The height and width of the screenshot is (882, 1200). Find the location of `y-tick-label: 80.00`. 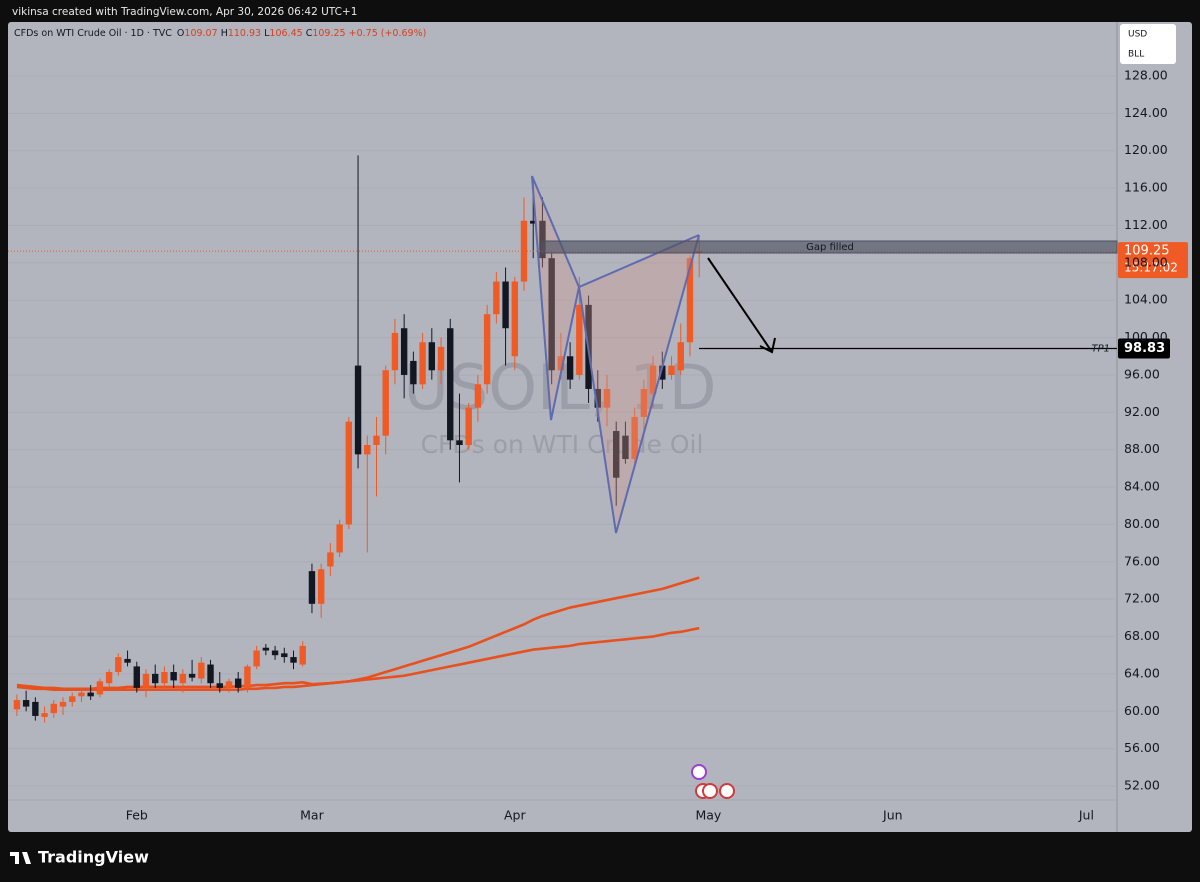

y-tick-label: 80.00 is located at coordinates (1142, 523).